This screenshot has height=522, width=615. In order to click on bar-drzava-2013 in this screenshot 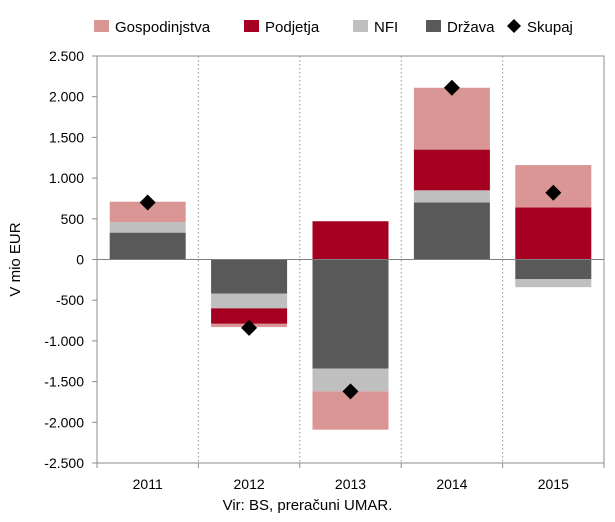, I will do `click(350, 314)`.